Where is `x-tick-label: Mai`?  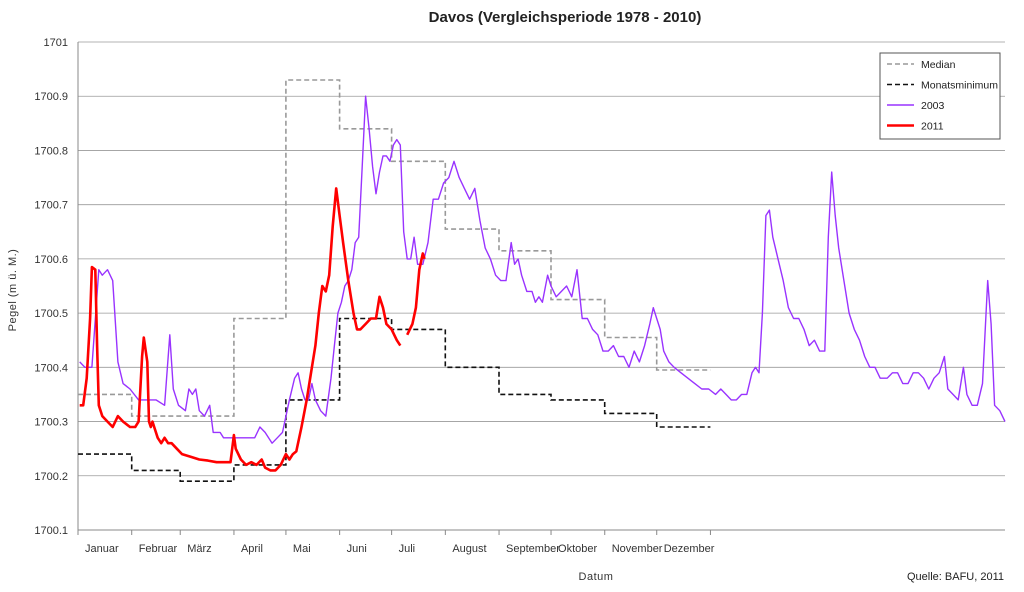
x-tick-label: Mai is located at coordinates (302, 549).